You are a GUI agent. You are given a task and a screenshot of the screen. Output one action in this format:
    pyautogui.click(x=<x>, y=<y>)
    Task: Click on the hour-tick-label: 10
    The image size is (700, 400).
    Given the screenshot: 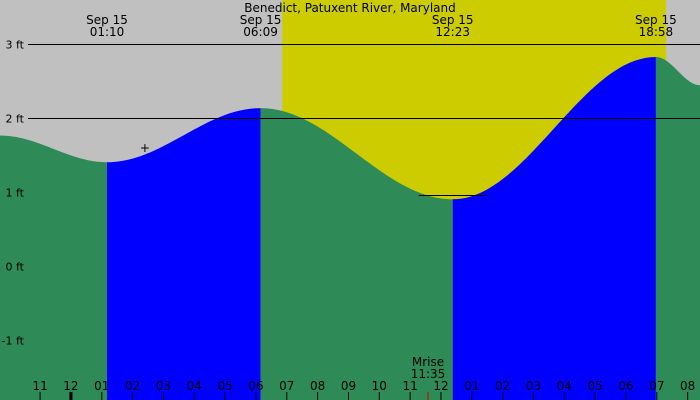 What is the action you would take?
    pyautogui.click(x=379, y=386)
    